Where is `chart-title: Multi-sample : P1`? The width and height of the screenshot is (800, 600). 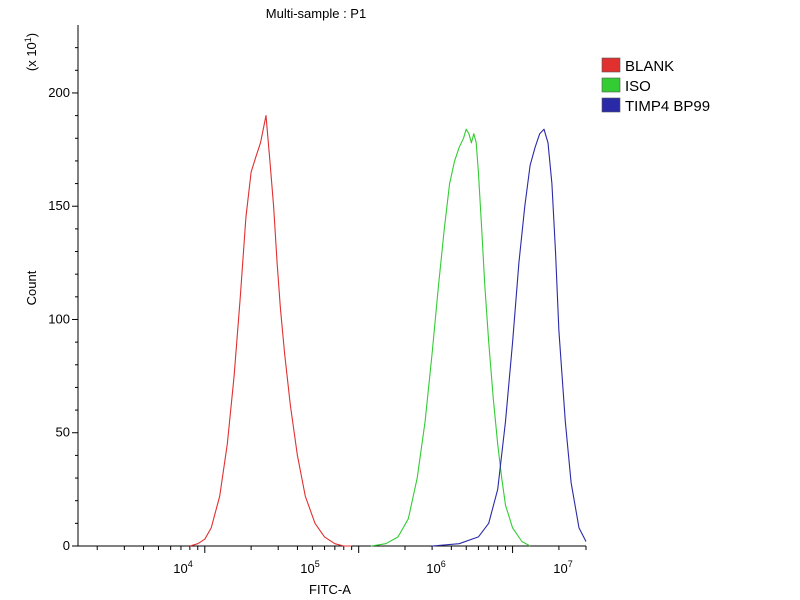
chart-title: Multi-sample : P1 is located at coordinates (316, 13).